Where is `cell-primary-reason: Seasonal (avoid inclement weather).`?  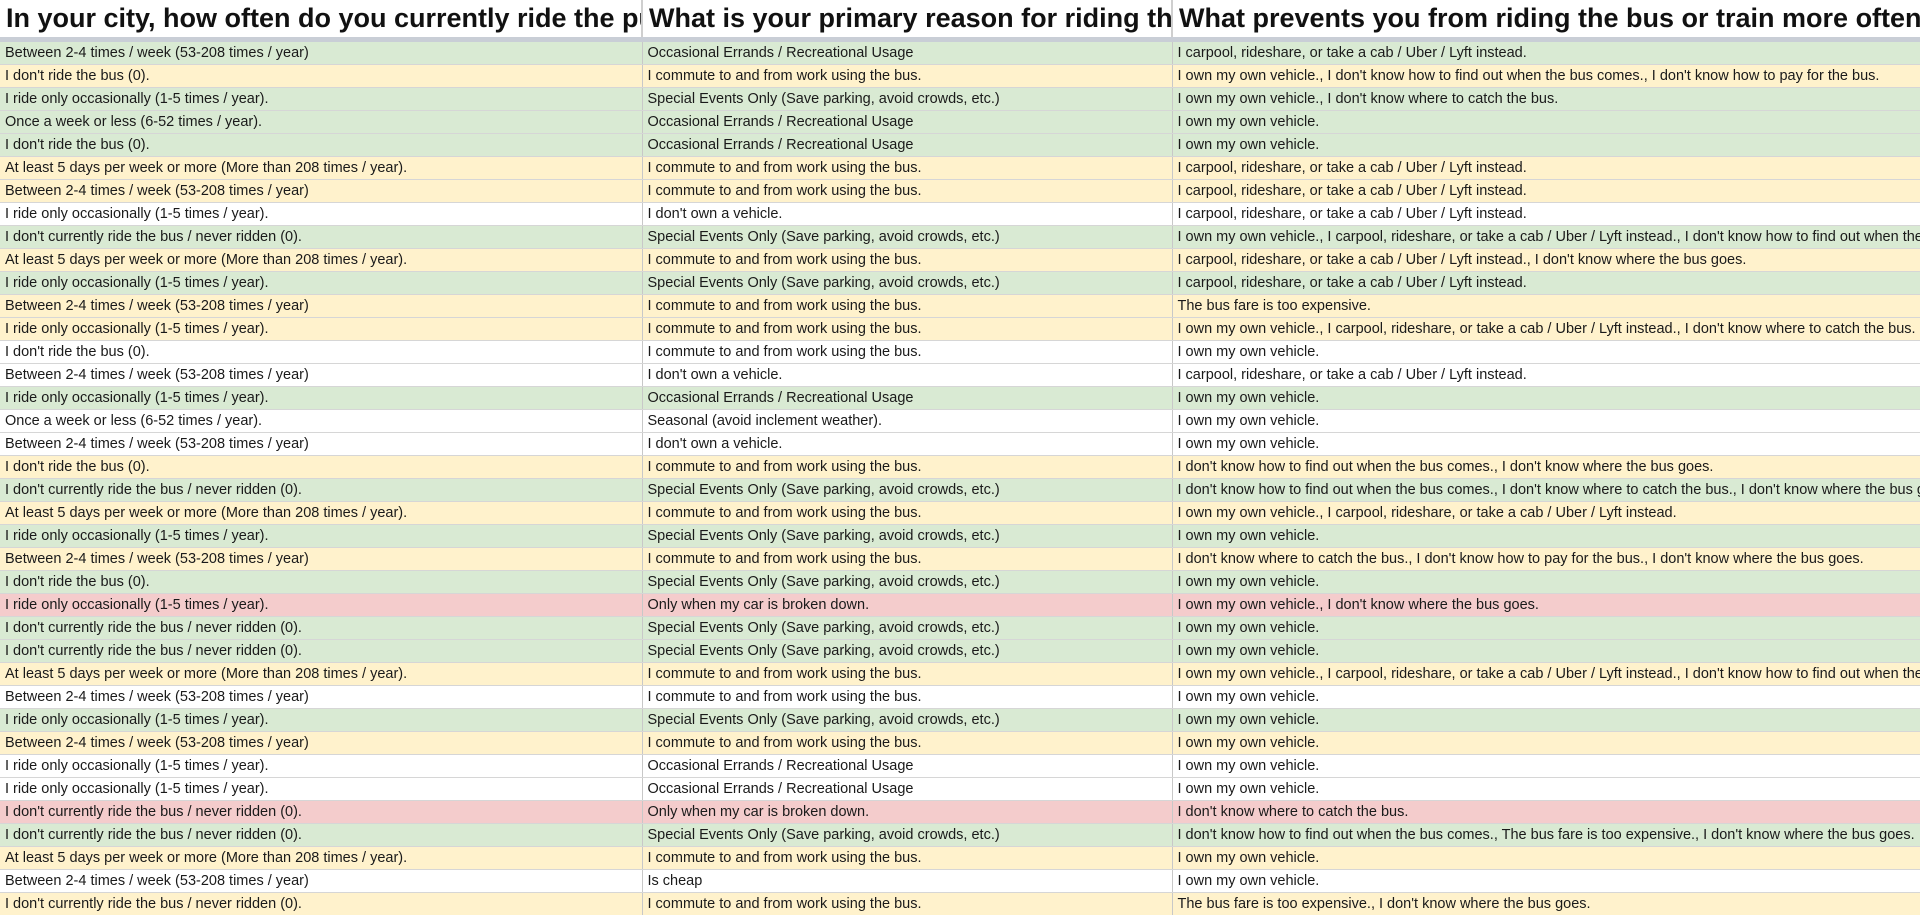 cell-primary-reason: Seasonal (avoid inclement weather). is located at coordinates (907, 421).